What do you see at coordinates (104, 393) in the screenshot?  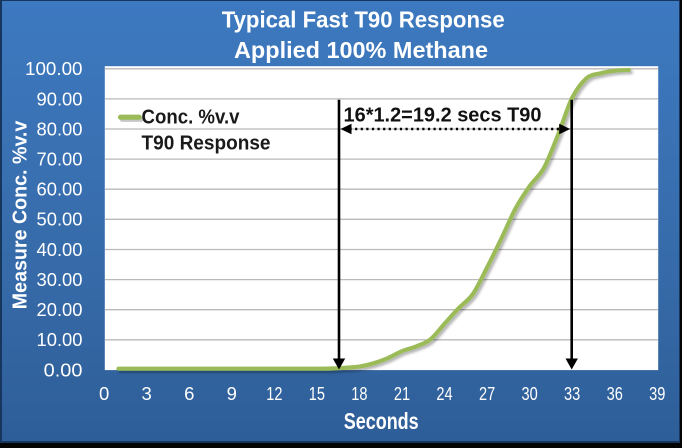 I see `svg-text: 0` at bounding box center [104, 393].